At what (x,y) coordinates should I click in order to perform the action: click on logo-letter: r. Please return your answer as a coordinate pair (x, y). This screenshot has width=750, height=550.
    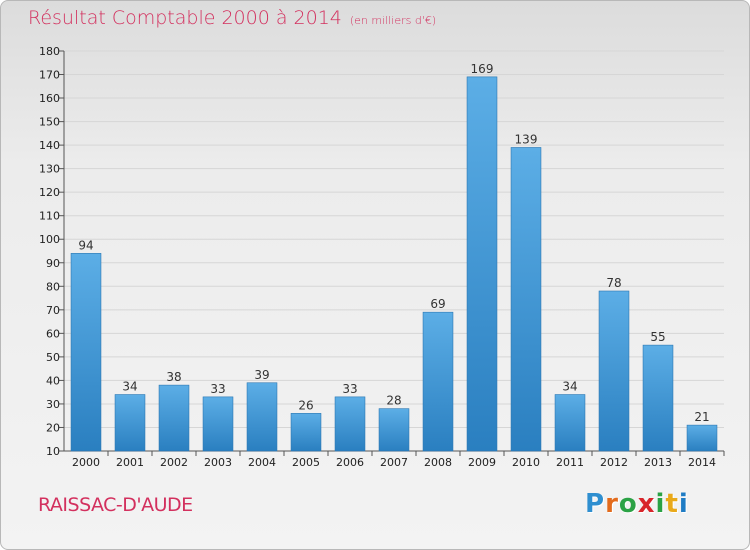
    Looking at the image, I should click on (612, 504).